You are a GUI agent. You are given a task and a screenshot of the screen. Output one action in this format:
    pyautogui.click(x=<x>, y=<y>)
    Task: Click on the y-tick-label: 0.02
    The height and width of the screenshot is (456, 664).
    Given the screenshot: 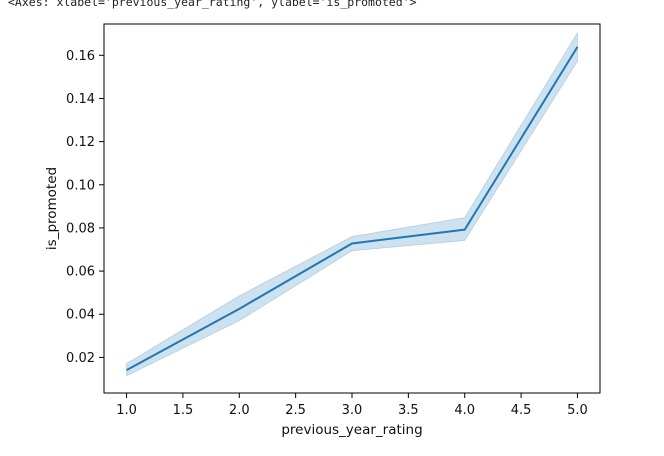 What is the action you would take?
    pyautogui.click(x=80, y=358)
    